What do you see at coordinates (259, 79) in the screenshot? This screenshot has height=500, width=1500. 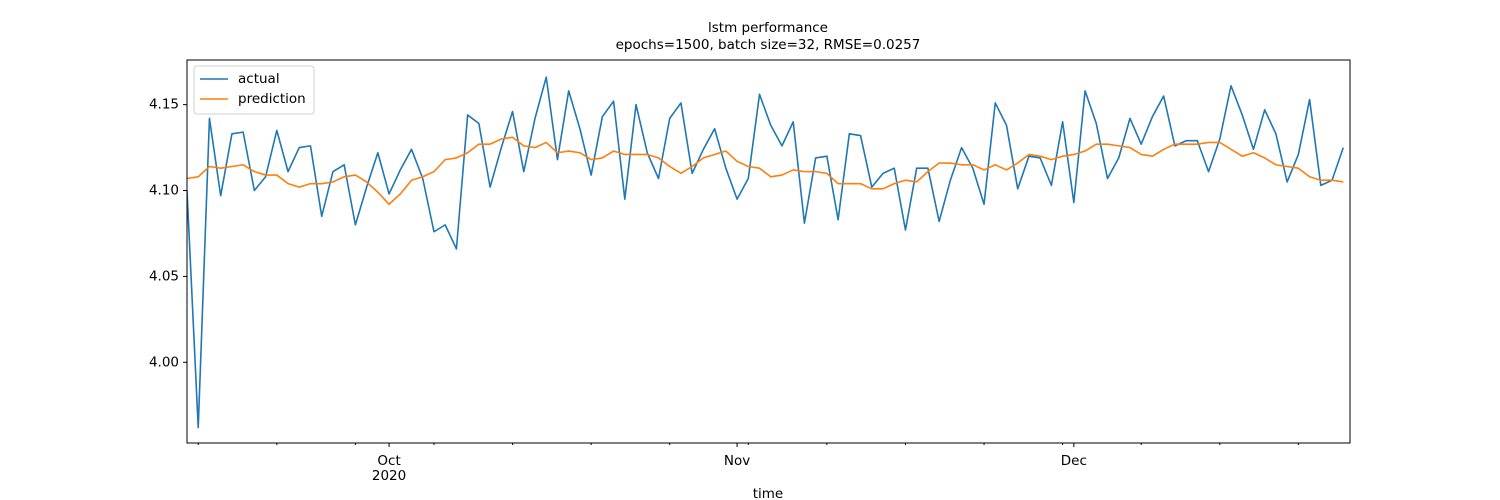 I see `legend-label: actual` at bounding box center [259, 79].